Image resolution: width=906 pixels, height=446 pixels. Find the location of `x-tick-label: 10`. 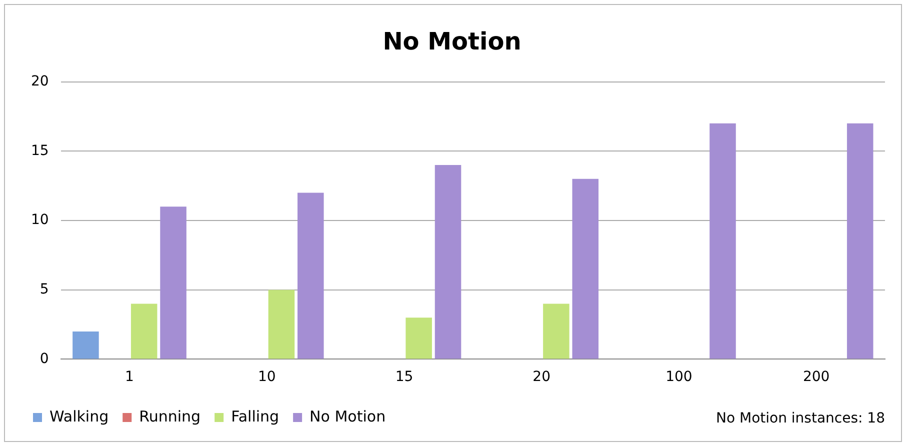

x-tick-label: 10 is located at coordinates (267, 377).